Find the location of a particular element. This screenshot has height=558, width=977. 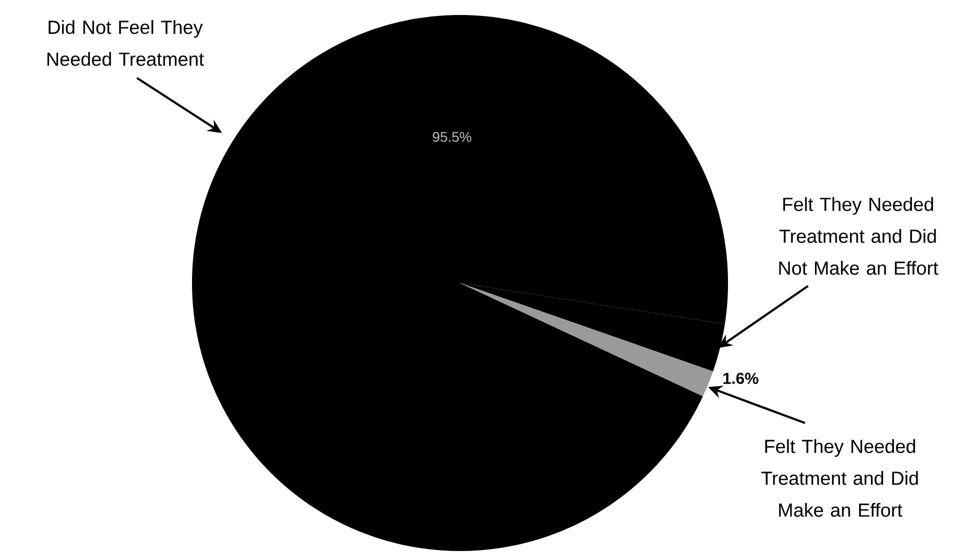

slice-label: Felt They Needed Treatment and Did Not Make an Effort is located at coordinates (858, 236).